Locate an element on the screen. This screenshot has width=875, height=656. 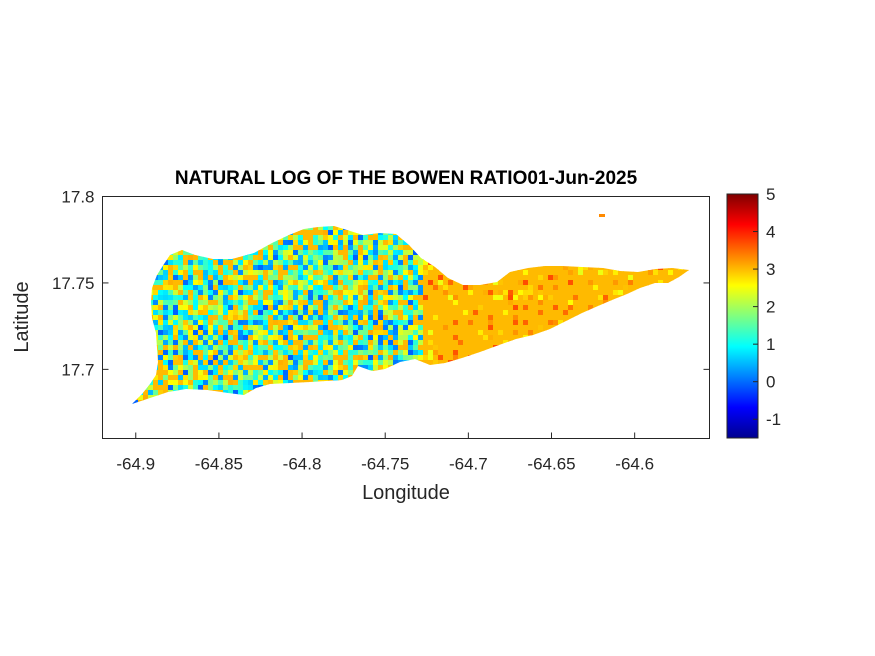
colorbar-gradient is located at coordinates (742, 316).